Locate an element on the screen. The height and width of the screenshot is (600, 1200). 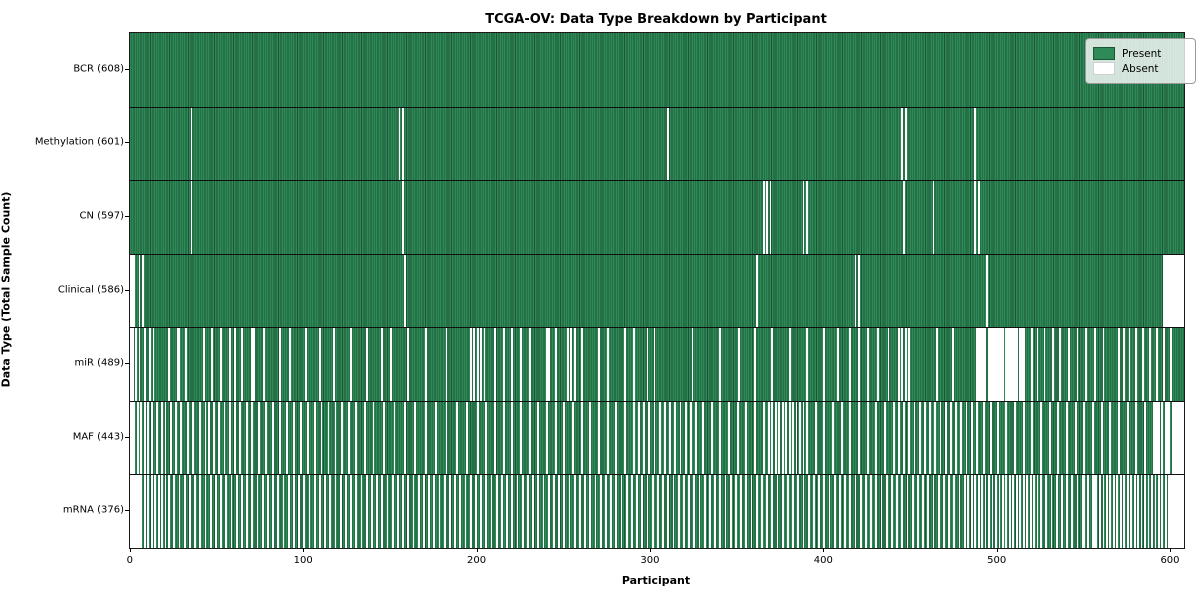
x-tick-label-100: 100 is located at coordinates (303, 560).